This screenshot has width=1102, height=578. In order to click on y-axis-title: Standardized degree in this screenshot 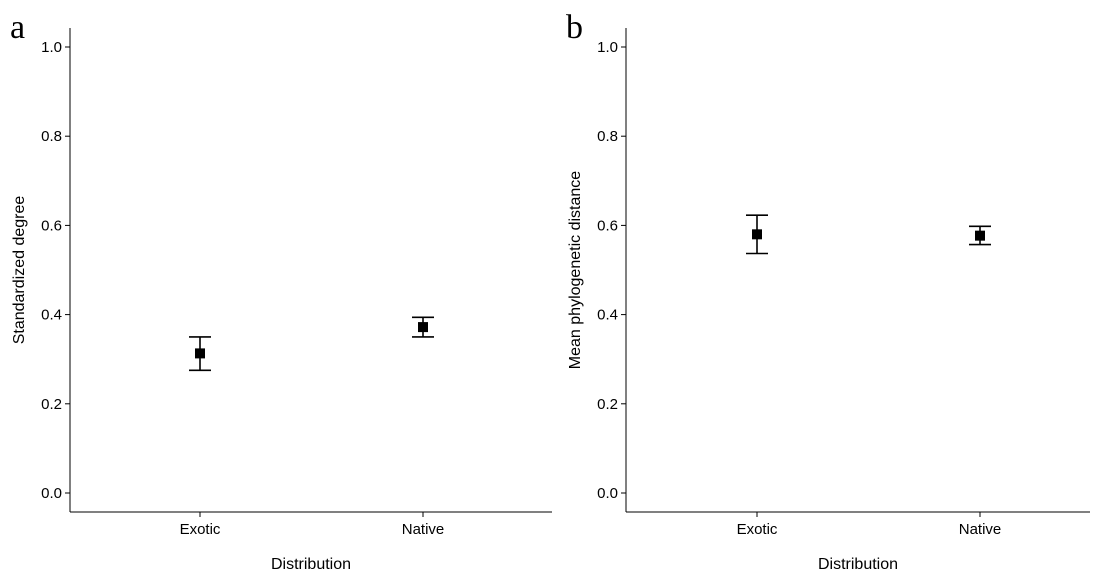, I will do `click(19, 270)`.